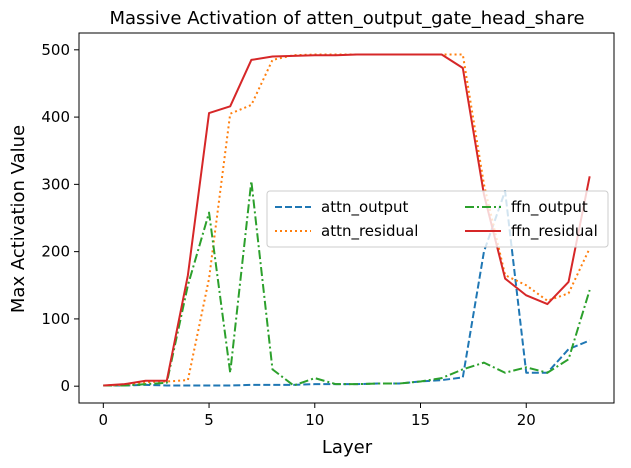 This screenshot has width=631, height=468. Describe the element at coordinates (55, 319) in the screenshot. I see `y-tick-label: 100` at that location.